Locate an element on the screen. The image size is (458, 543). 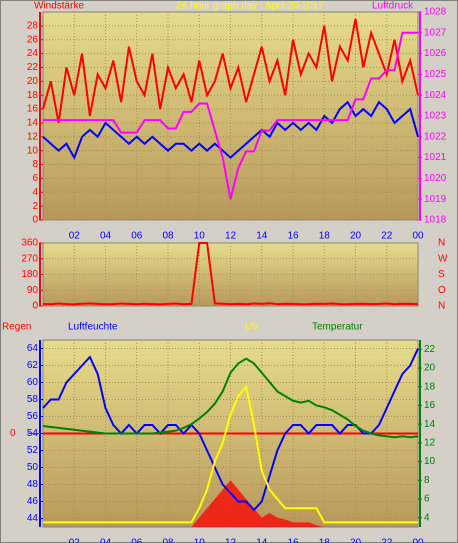
y2-tick-label: 1018 is located at coordinates (435, 220).